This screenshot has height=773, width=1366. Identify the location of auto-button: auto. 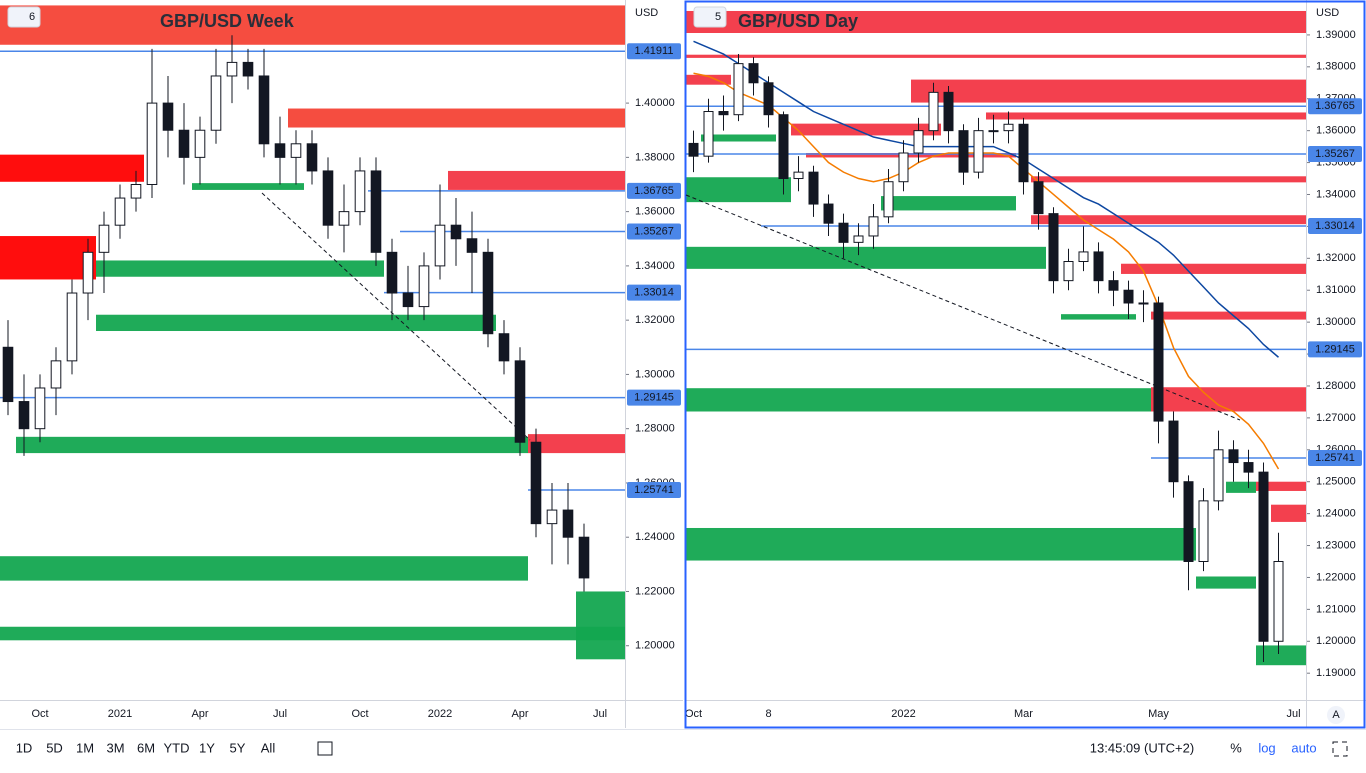
(1303, 747).